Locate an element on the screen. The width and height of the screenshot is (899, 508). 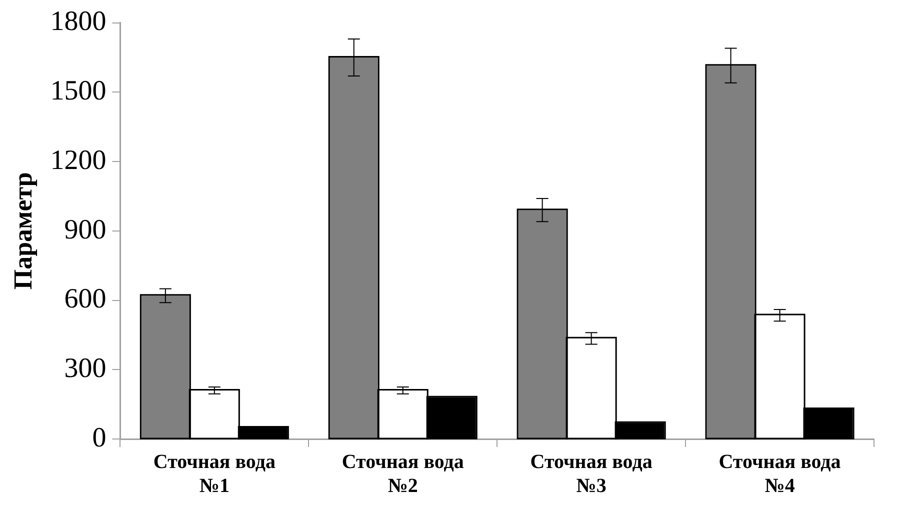
y-tick-label: 900 is located at coordinates (85, 230).